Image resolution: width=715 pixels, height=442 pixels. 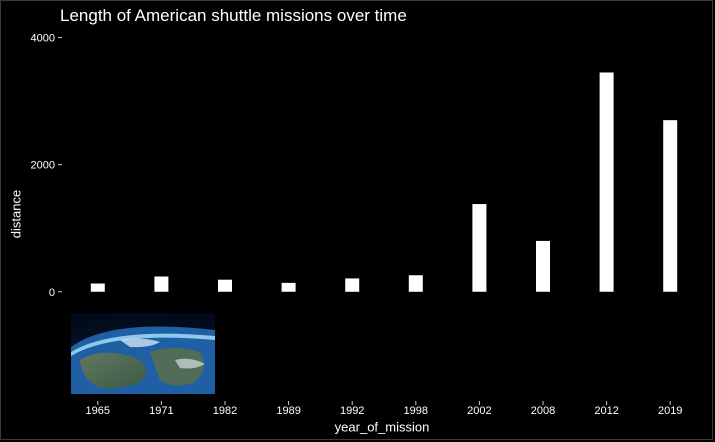 What do you see at coordinates (98, 411) in the screenshot?
I see `x-tick-label: 1965` at bounding box center [98, 411].